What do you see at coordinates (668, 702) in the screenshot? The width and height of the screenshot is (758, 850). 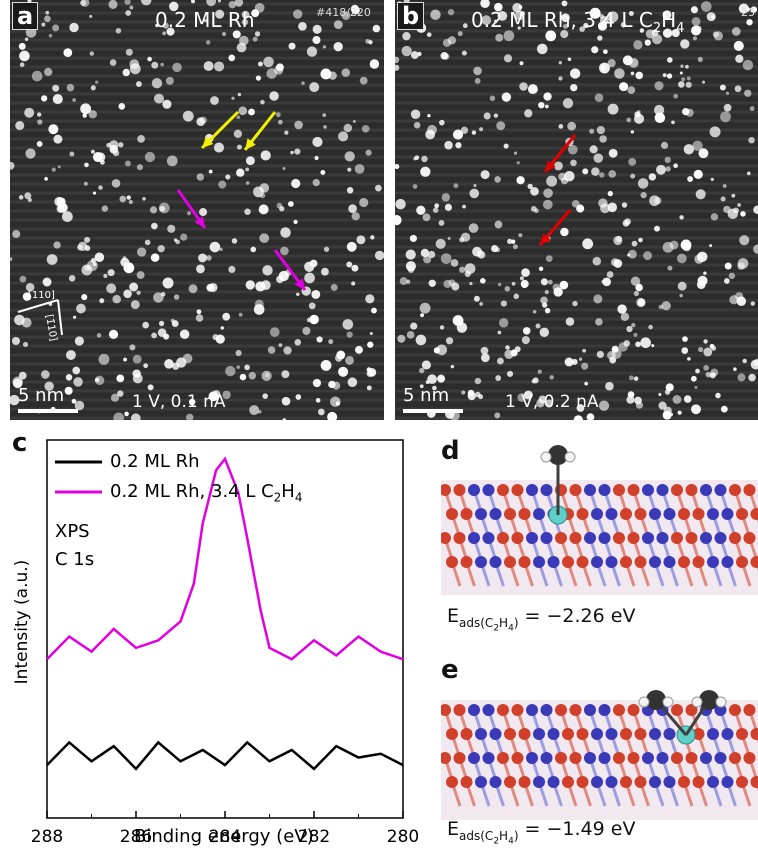 I see `hydrogen-atom` at bounding box center [668, 702].